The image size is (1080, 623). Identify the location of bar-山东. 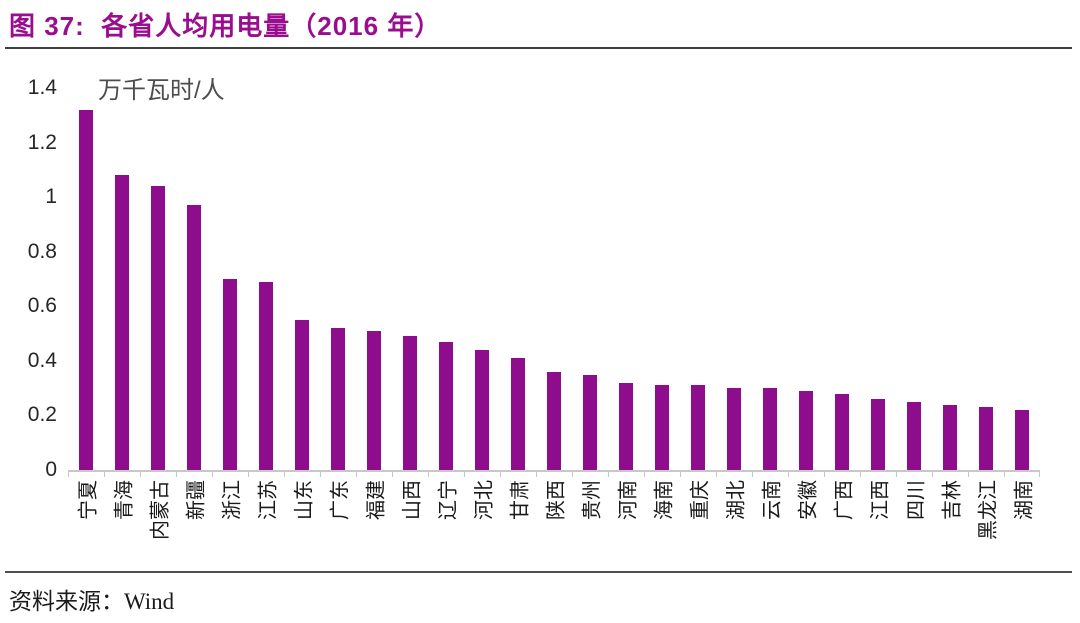
(302, 394).